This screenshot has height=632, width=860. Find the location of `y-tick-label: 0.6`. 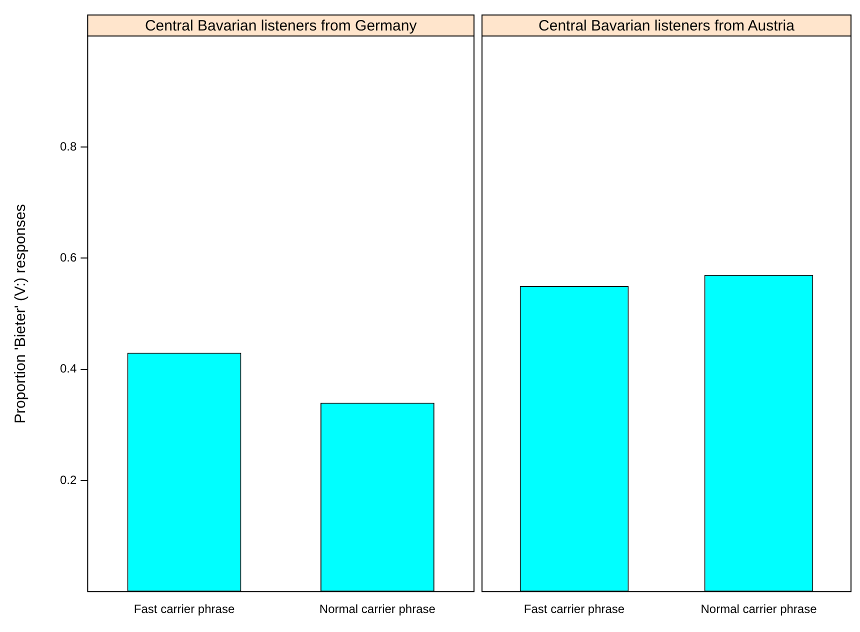

y-tick-label: 0.6 is located at coordinates (68, 257).